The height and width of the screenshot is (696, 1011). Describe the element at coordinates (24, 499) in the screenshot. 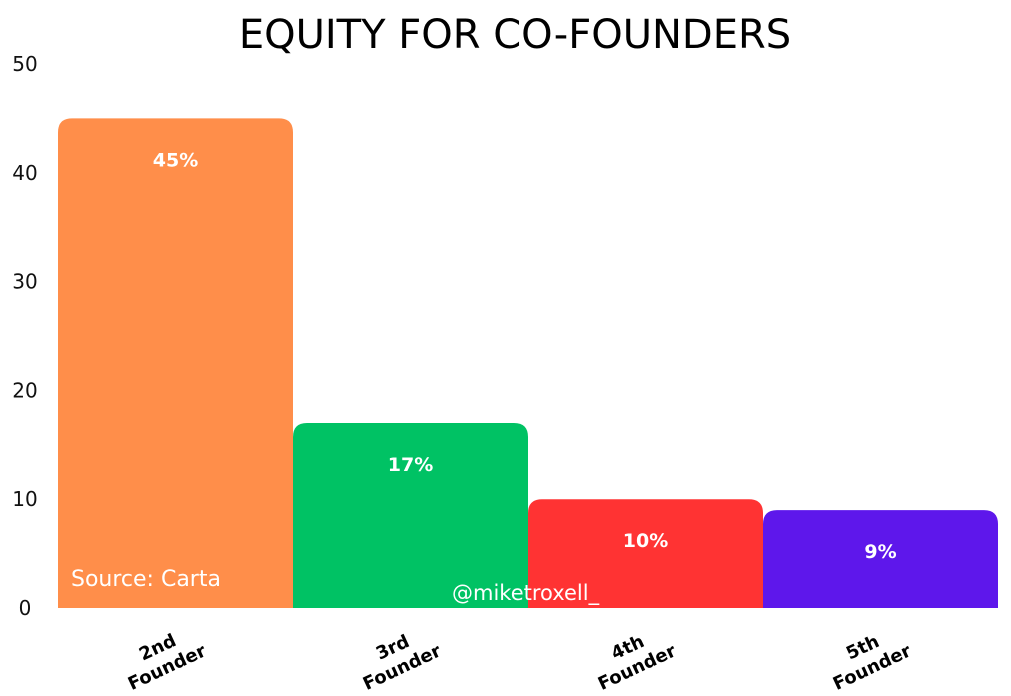

I see `y-tick-label: 10` at that location.